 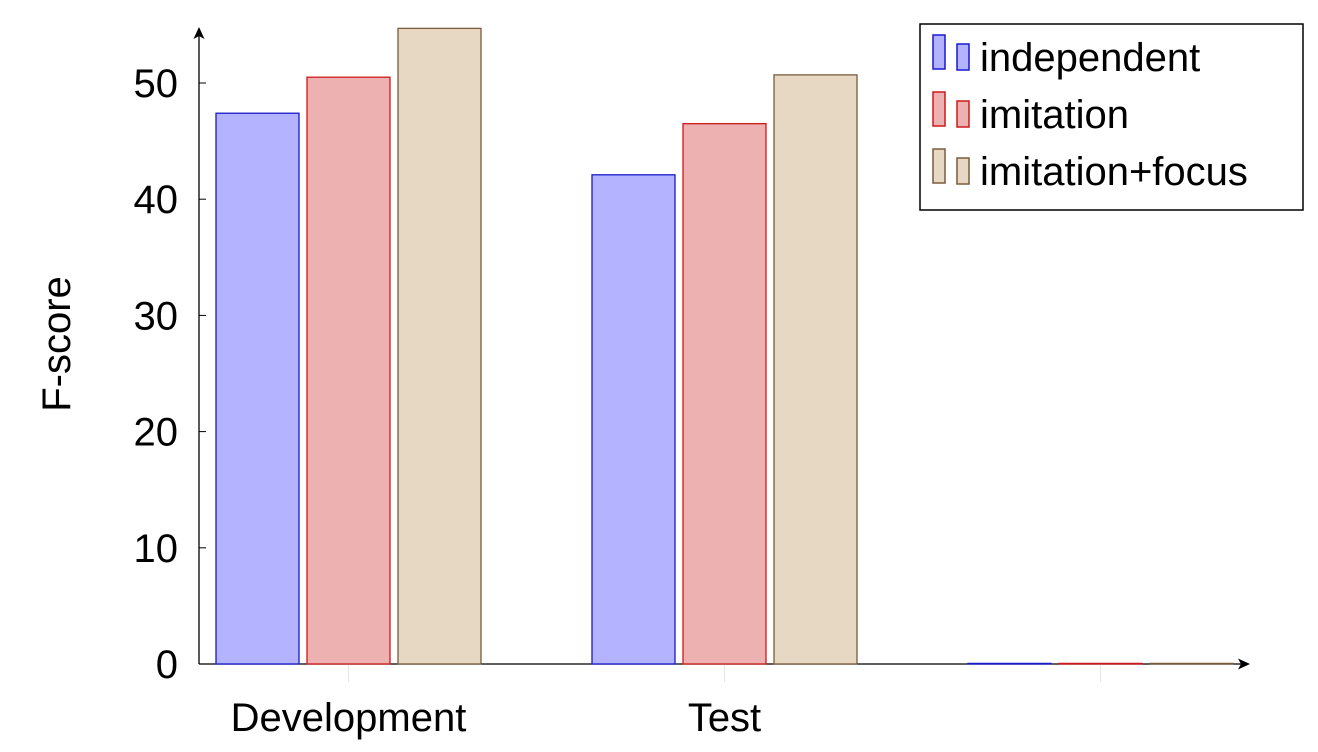 I want to click on legend-label: imitation+focus, so click(x=1114, y=172).